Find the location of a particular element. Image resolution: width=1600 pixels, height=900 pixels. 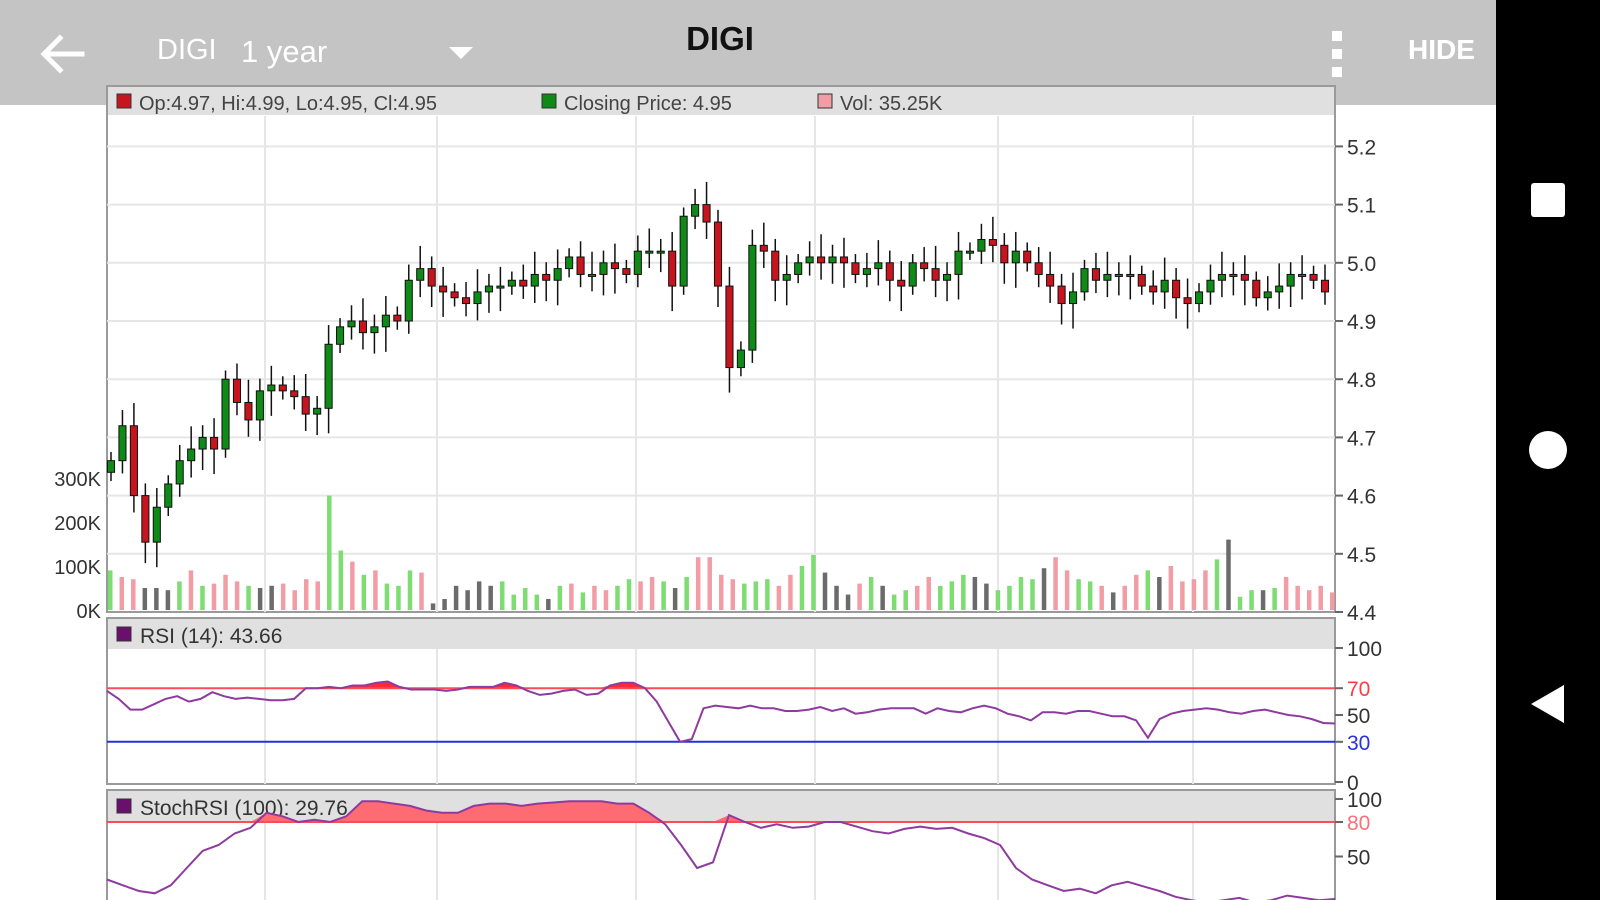

period-selector: 1 year is located at coordinates (284, 51).